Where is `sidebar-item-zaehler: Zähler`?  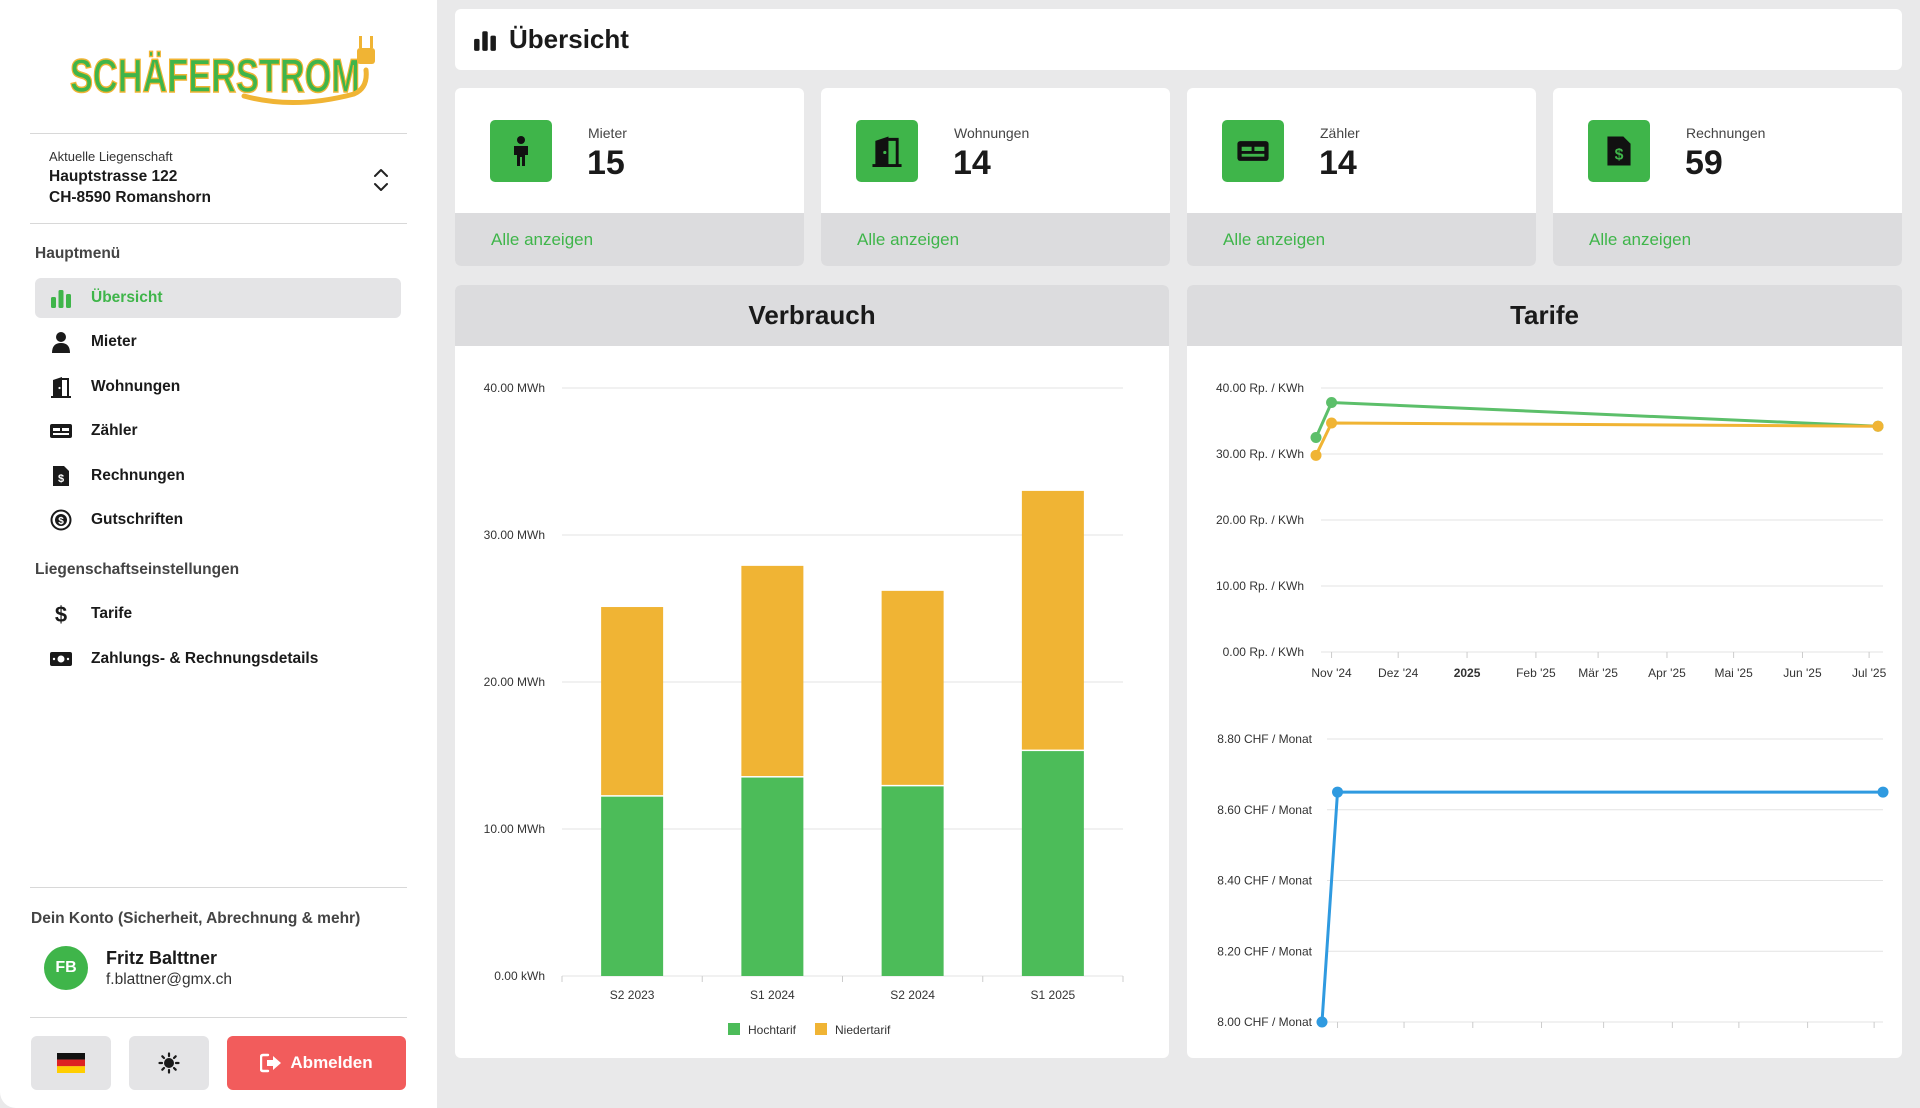 sidebar-item-zaehler: Zähler is located at coordinates (218, 431).